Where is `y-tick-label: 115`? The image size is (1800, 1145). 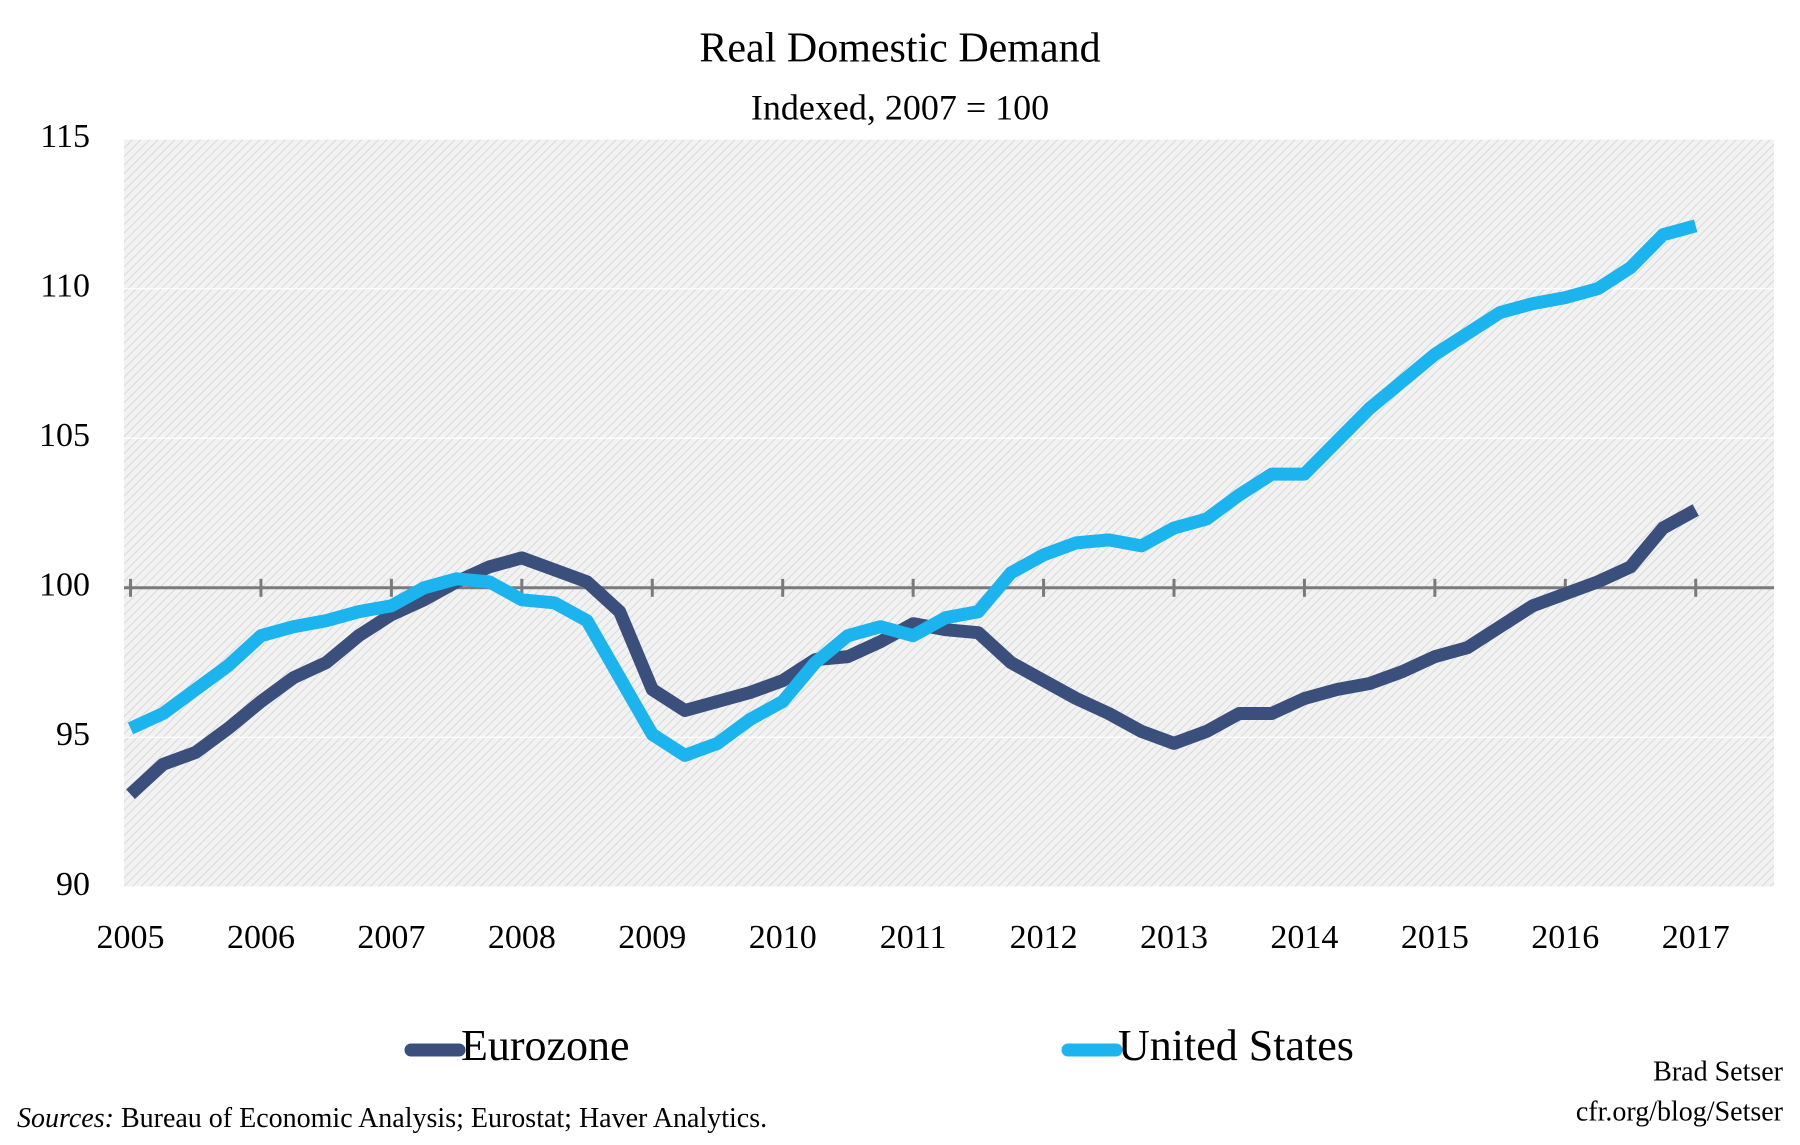
y-tick-label: 115 is located at coordinates (65, 136).